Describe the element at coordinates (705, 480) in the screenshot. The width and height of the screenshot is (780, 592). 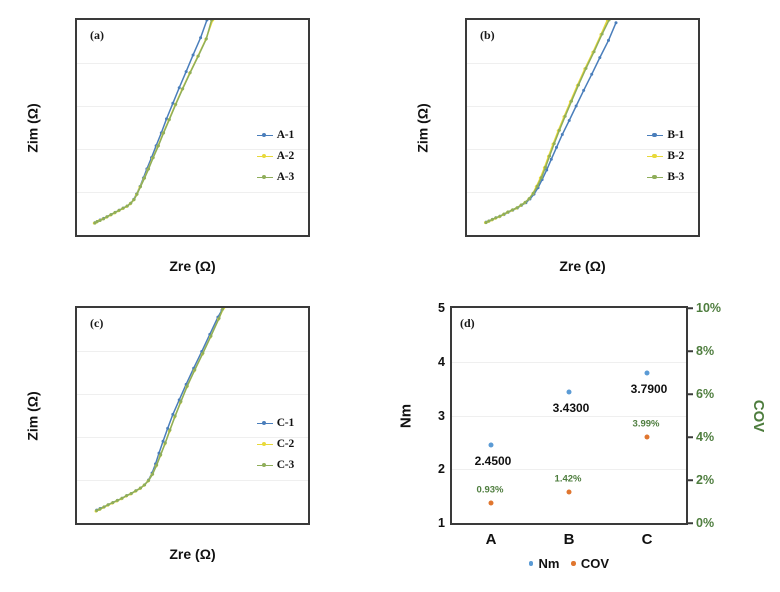
I see `right-axis-tick-label: 2%` at that location.